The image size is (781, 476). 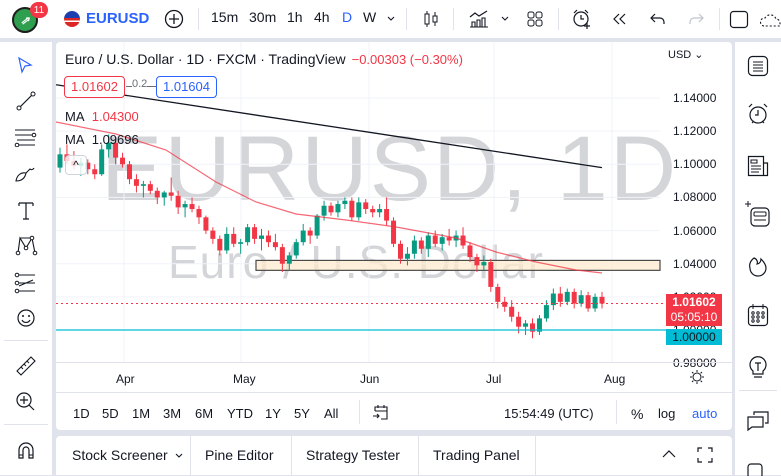 What do you see at coordinates (758, 114) in the screenshot?
I see `alerts-icon` at bounding box center [758, 114].